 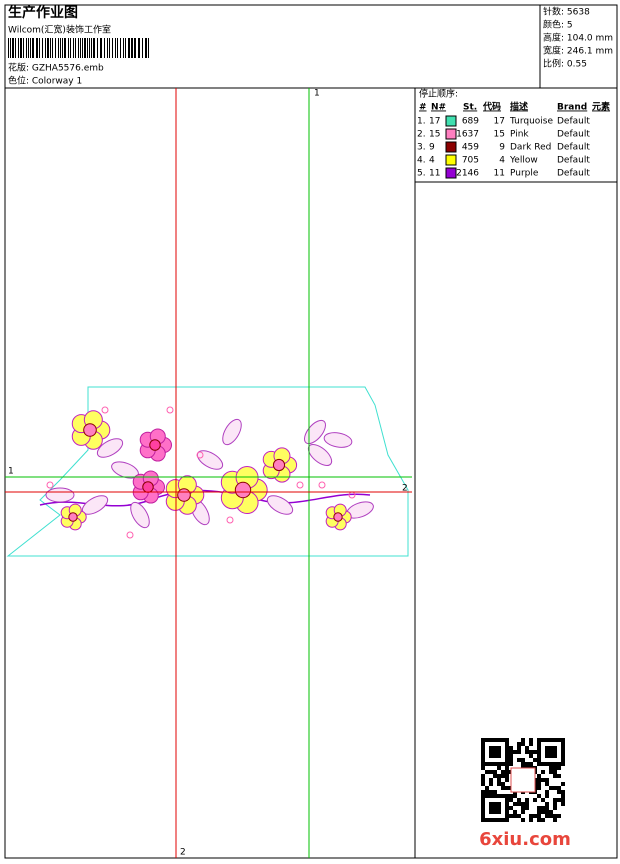 What do you see at coordinates (451, 147) in the screenshot?
I see `color-swatch` at bounding box center [451, 147].